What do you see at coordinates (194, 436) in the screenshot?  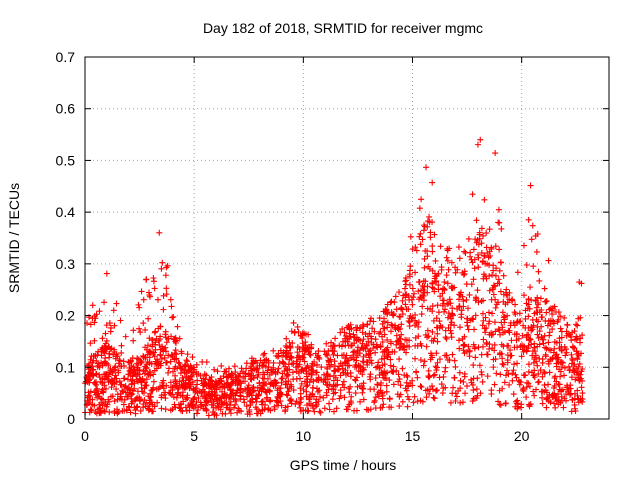 I see `x-tick-label: 5` at bounding box center [194, 436].